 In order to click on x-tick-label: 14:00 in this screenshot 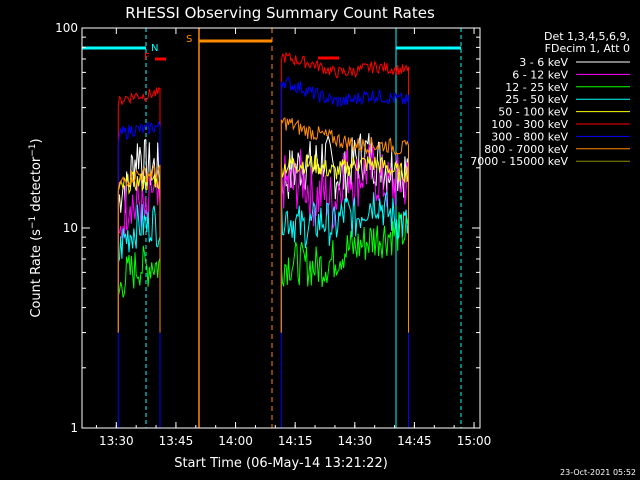, I will do `click(235, 441)`.